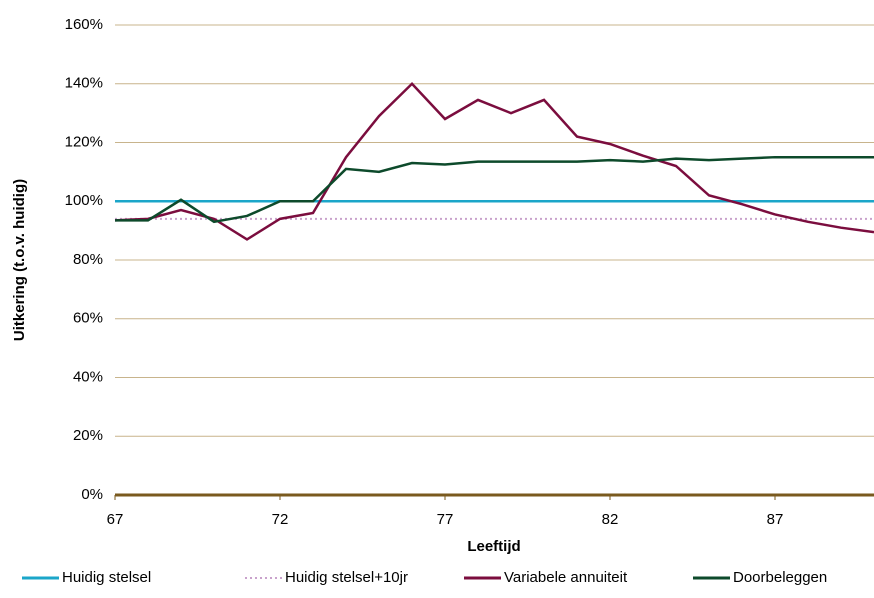 The height and width of the screenshot is (598, 874). What do you see at coordinates (115, 519) in the screenshot?
I see `x-tick-label: 67` at bounding box center [115, 519].